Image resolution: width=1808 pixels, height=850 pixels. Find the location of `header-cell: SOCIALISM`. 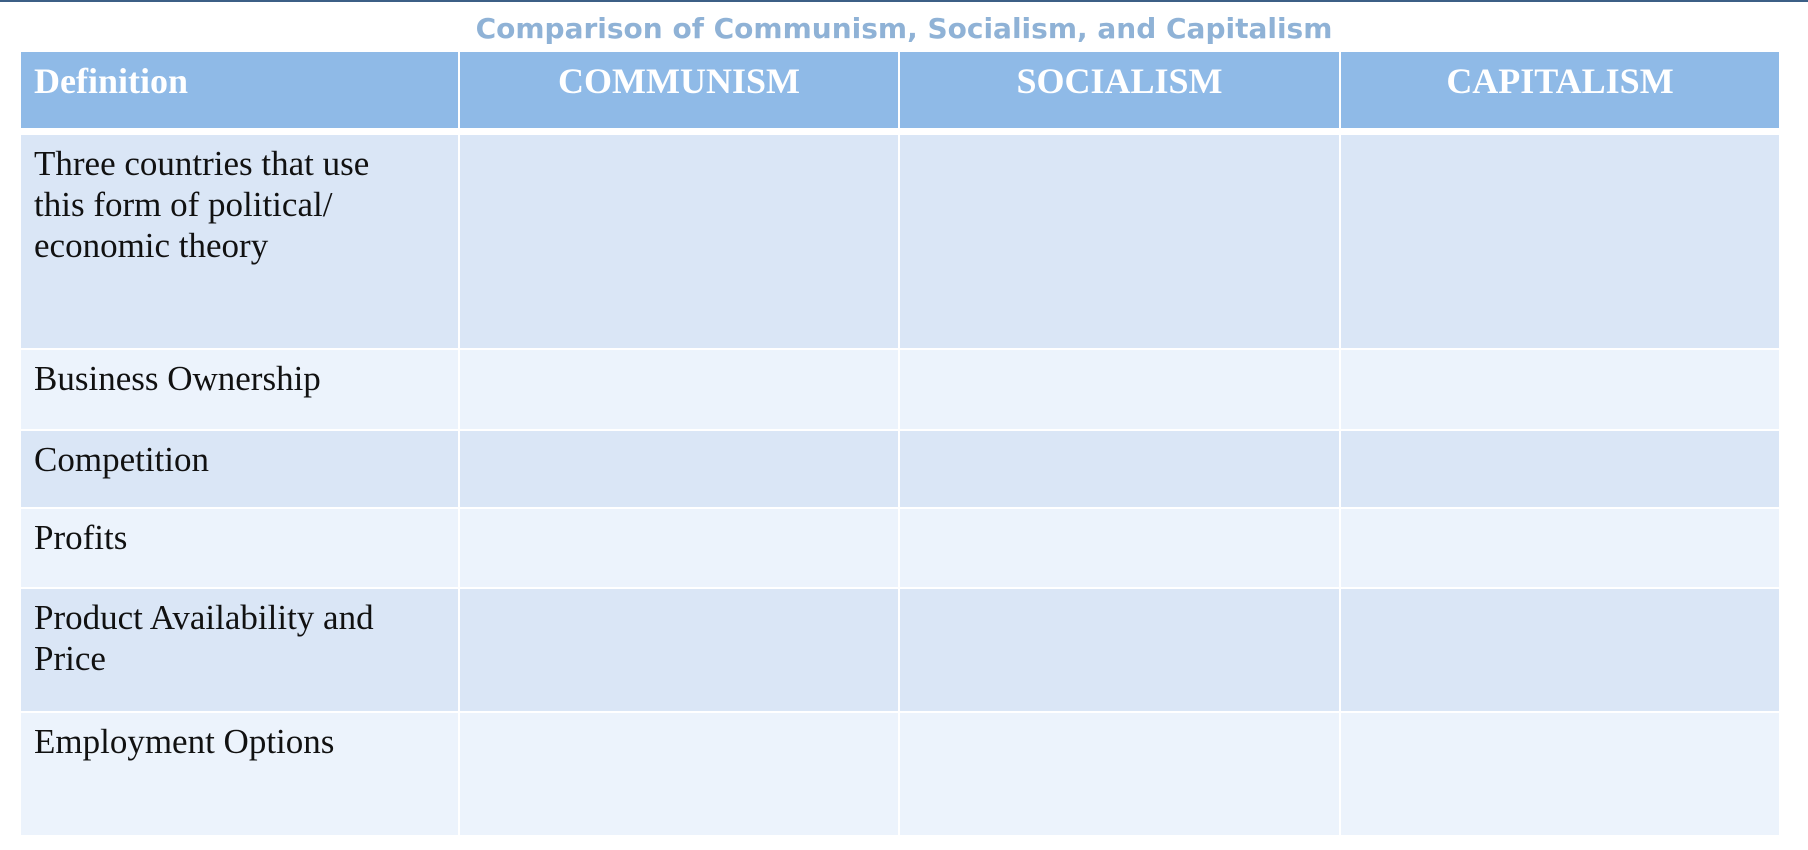

header-cell: SOCIALISM is located at coordinates (1120, 90).